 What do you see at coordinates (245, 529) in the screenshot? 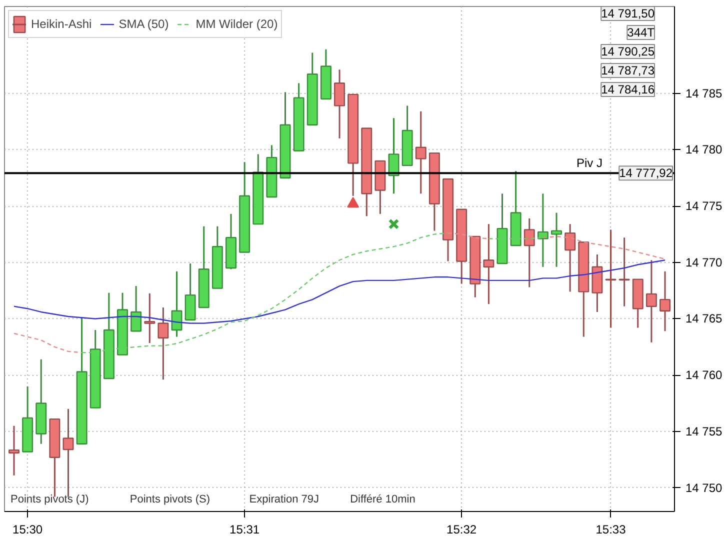
I see `x-tick-label: 15:31` at bounding box center [245, 529].